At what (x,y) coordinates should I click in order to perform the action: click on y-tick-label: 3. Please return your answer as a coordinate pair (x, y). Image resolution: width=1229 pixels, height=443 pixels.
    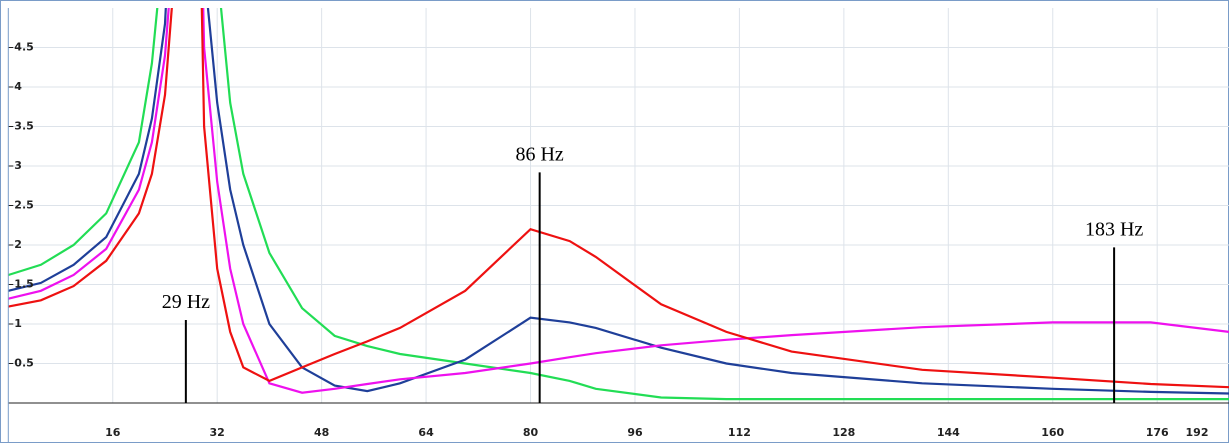
    Looking at the image, I should click on (18, 165).